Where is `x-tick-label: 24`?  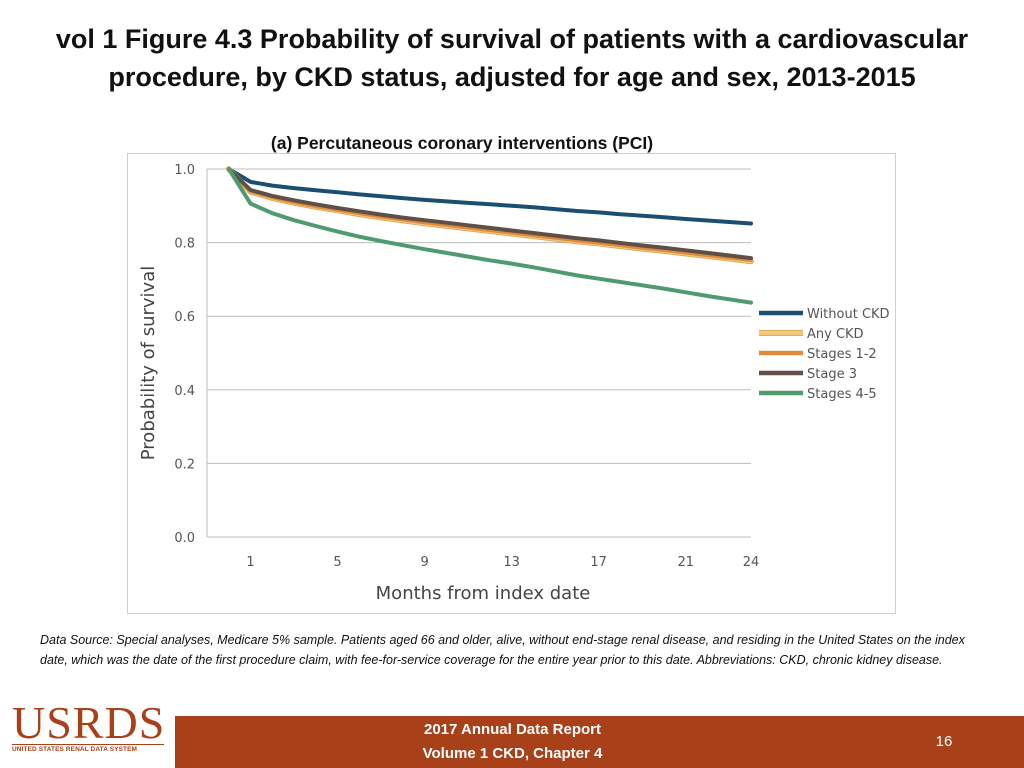 x-tick-label: 24 is located at coordinates (751, 562).